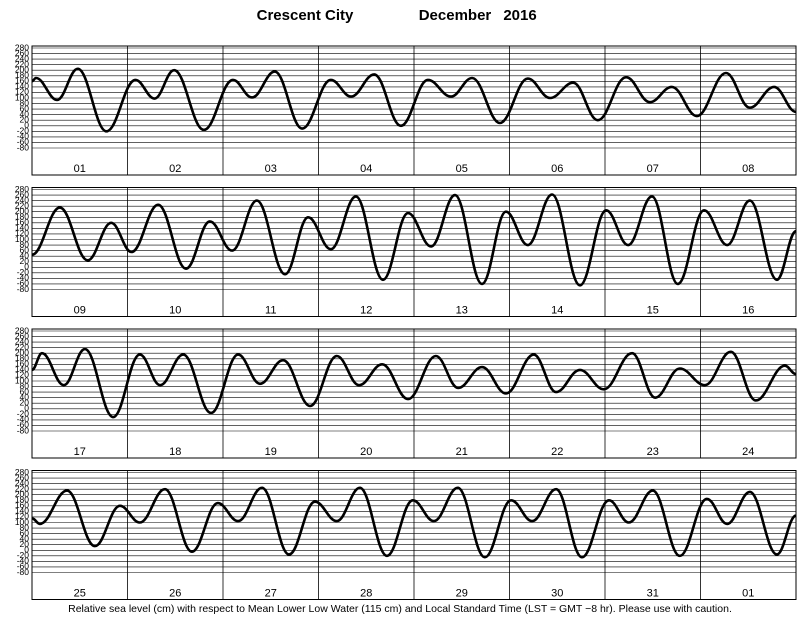 The width and height of the screenshot is (800, 618). I want to click on day-label: 22, so click(557, 452).